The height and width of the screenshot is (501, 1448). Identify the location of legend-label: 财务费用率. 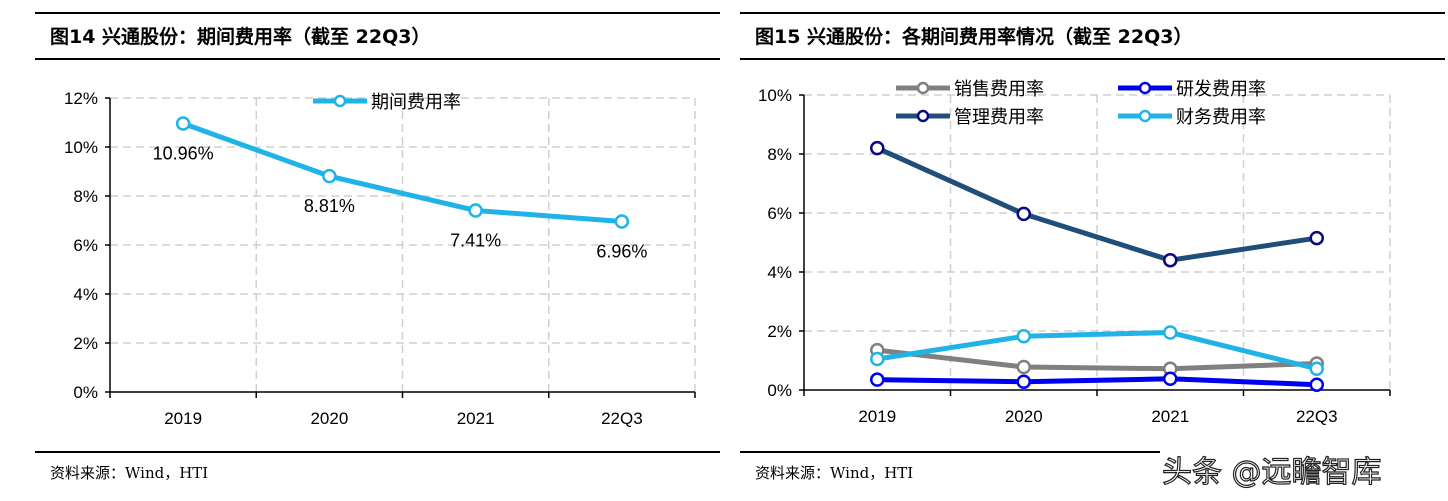
(1221, 117).